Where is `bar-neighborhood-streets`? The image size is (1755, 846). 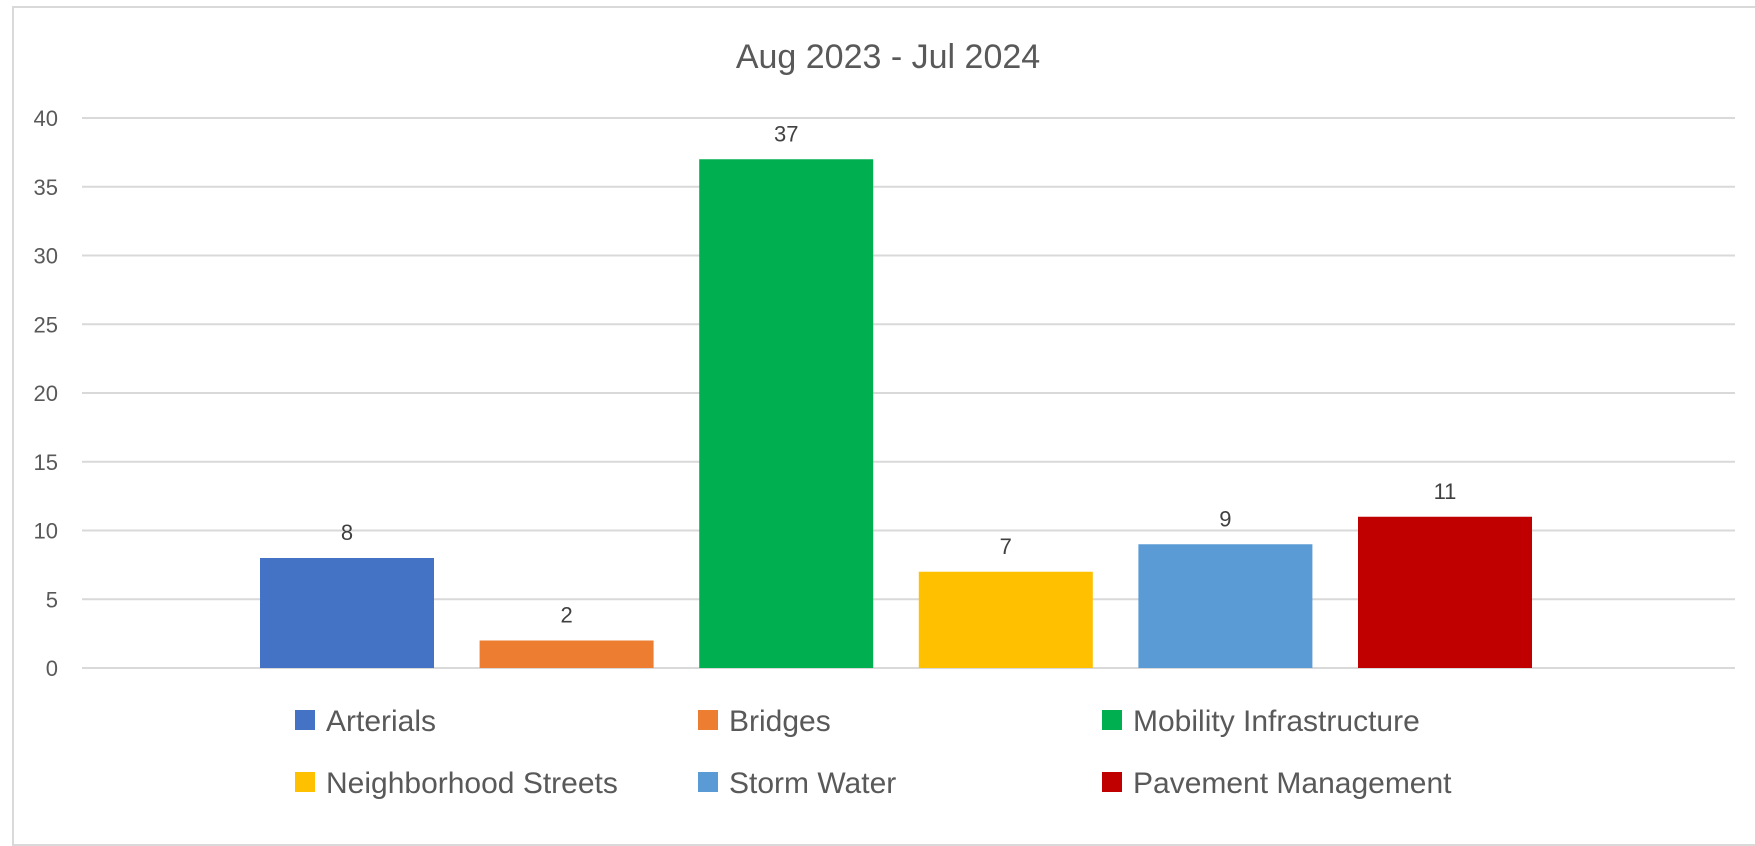 bar-neighborhood-streets is located at coordinates (1005, 619).